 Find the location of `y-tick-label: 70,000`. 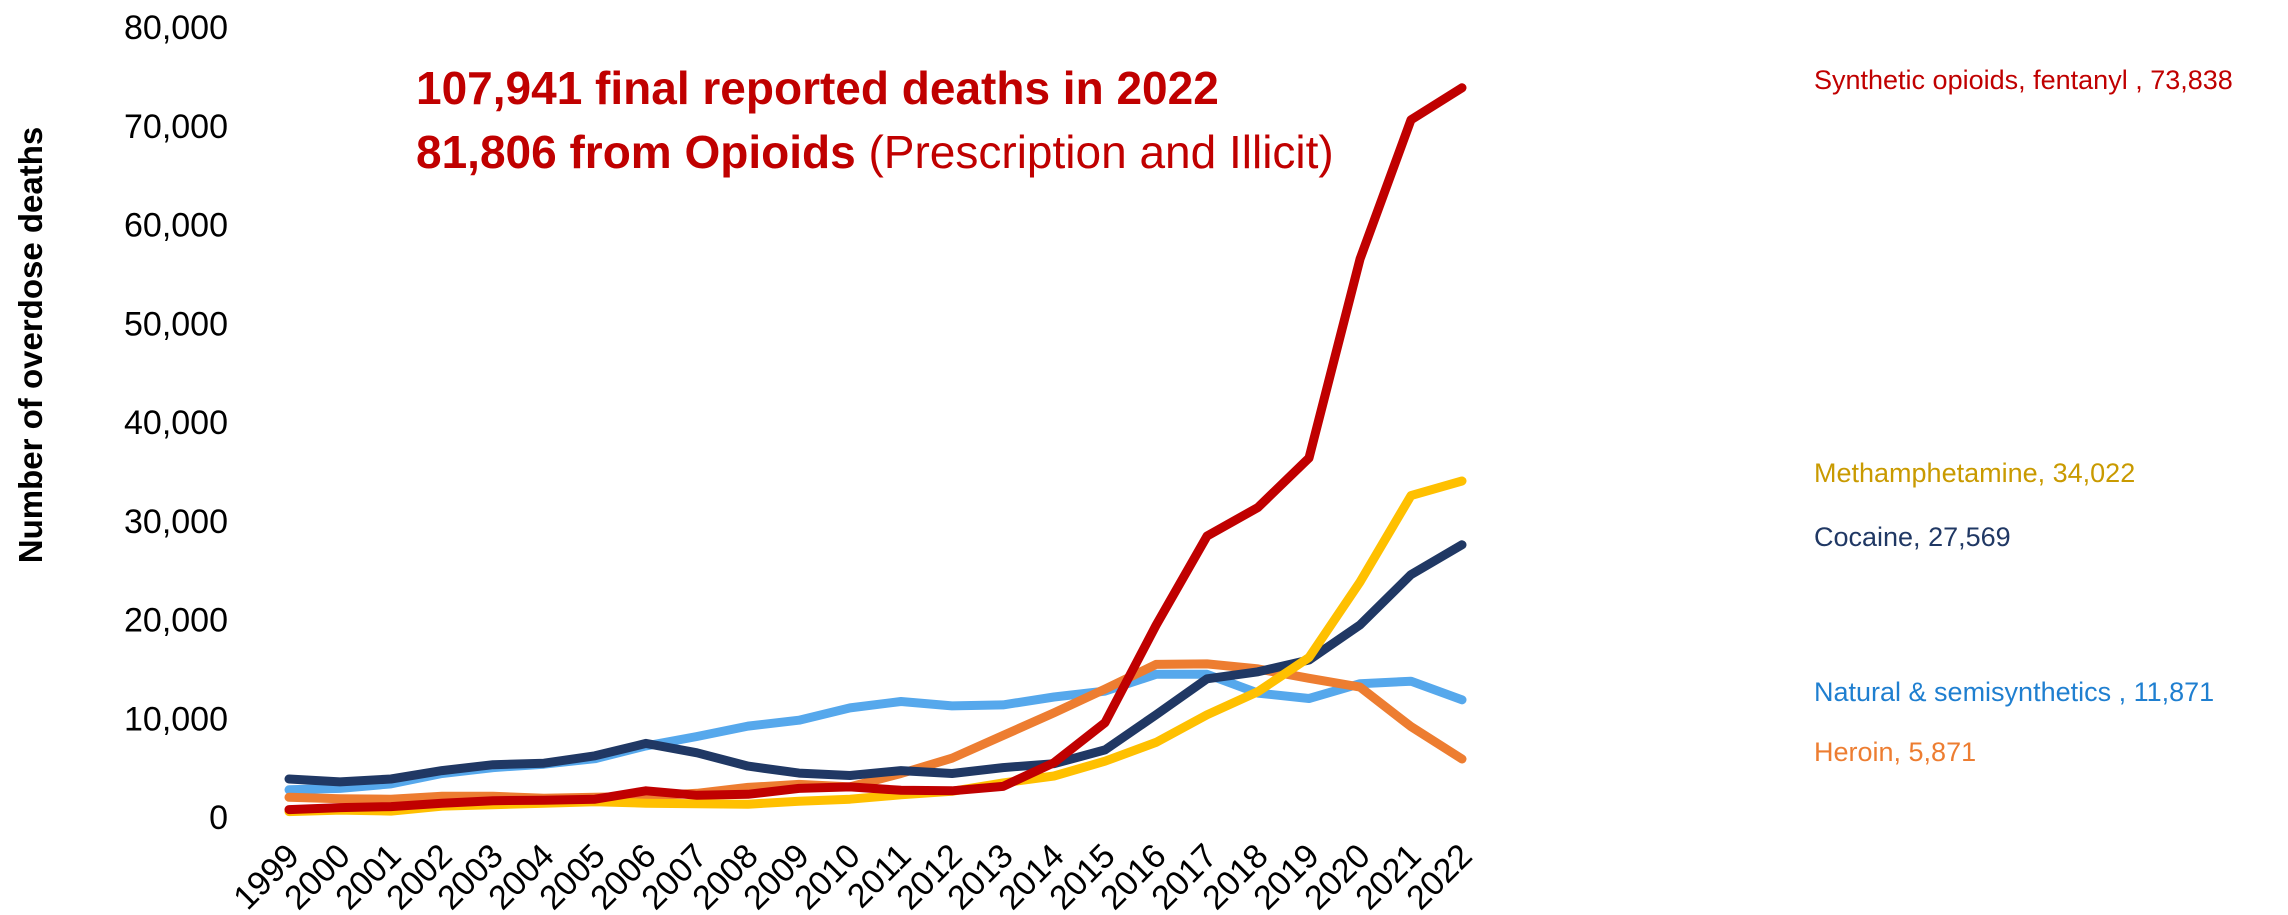

y-tick-label: 70,000 is located at coordinates (176, 127).